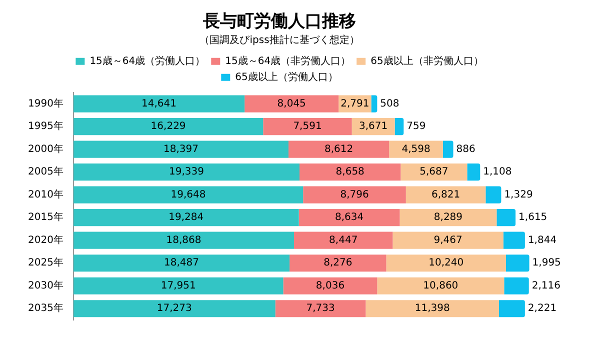  Describe the element at coordinates (416, 149) in the screenshot. I see `data-label: 4,598` at that location.